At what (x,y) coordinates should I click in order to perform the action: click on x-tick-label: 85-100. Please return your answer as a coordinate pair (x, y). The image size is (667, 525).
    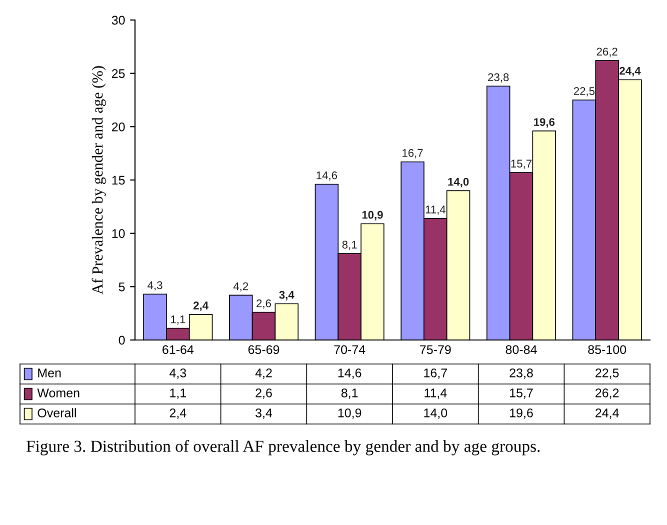
    Looking at the image, I should click on (607, 349).